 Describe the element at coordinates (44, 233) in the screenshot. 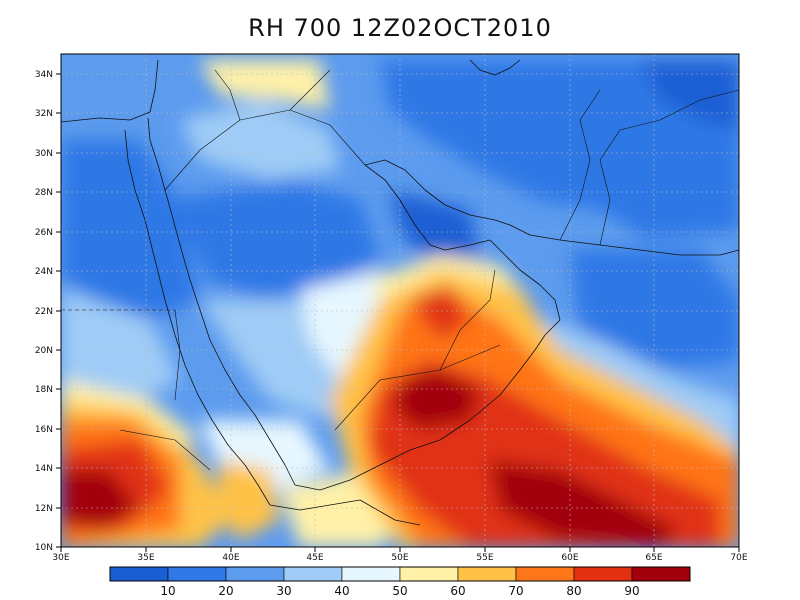

I see `y-tick-label: 26N` at that location.